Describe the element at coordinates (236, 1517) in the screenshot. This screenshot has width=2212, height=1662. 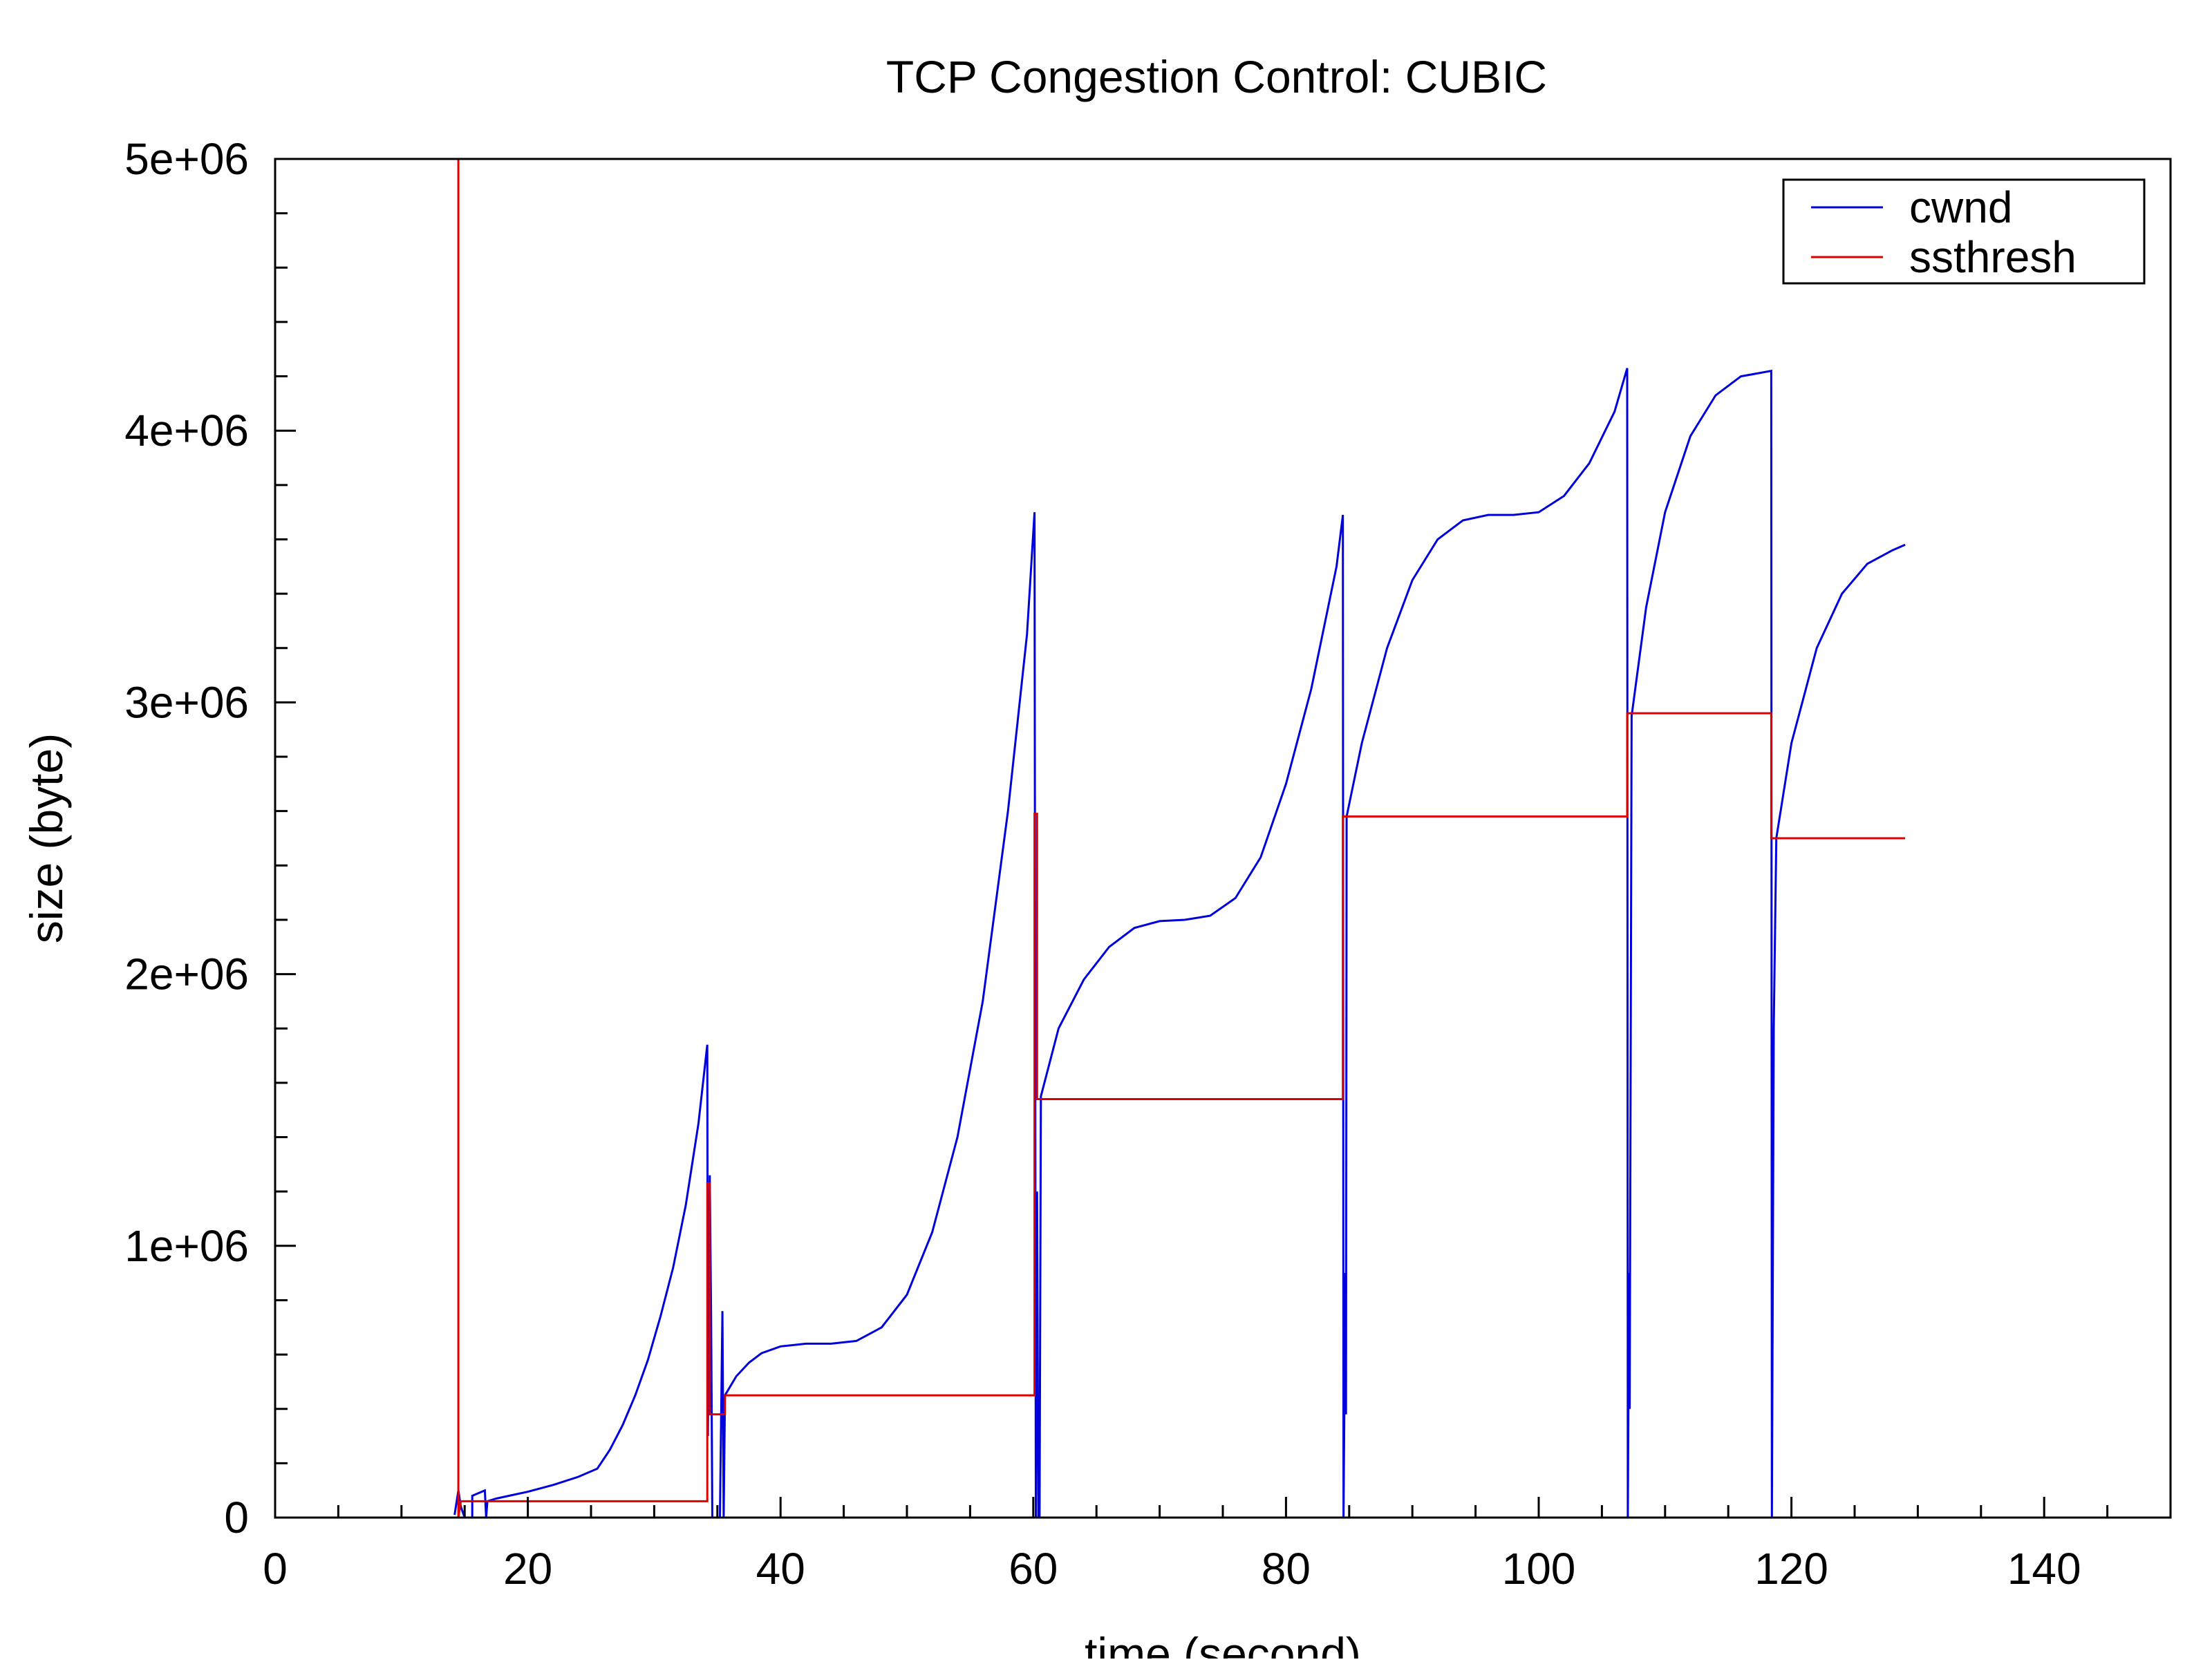
I see `y-tick-label: 0` at that location.